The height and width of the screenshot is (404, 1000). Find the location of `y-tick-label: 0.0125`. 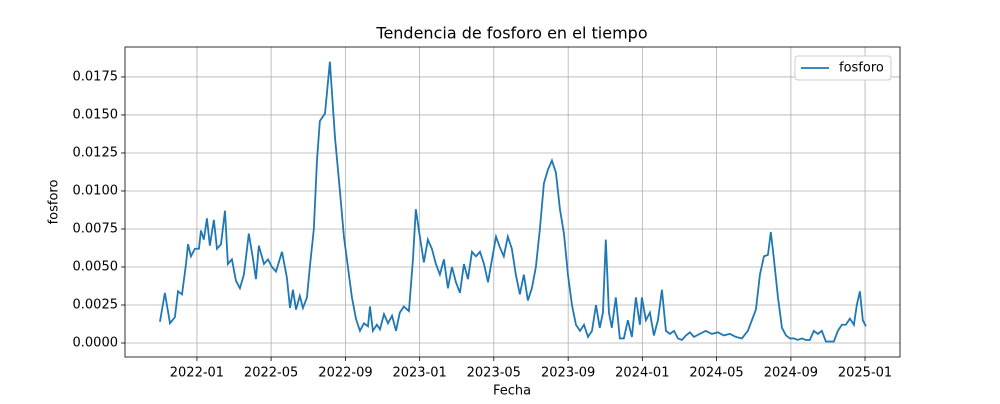

y-tick-label: 0.0125 is located at coordinates (96, 152).